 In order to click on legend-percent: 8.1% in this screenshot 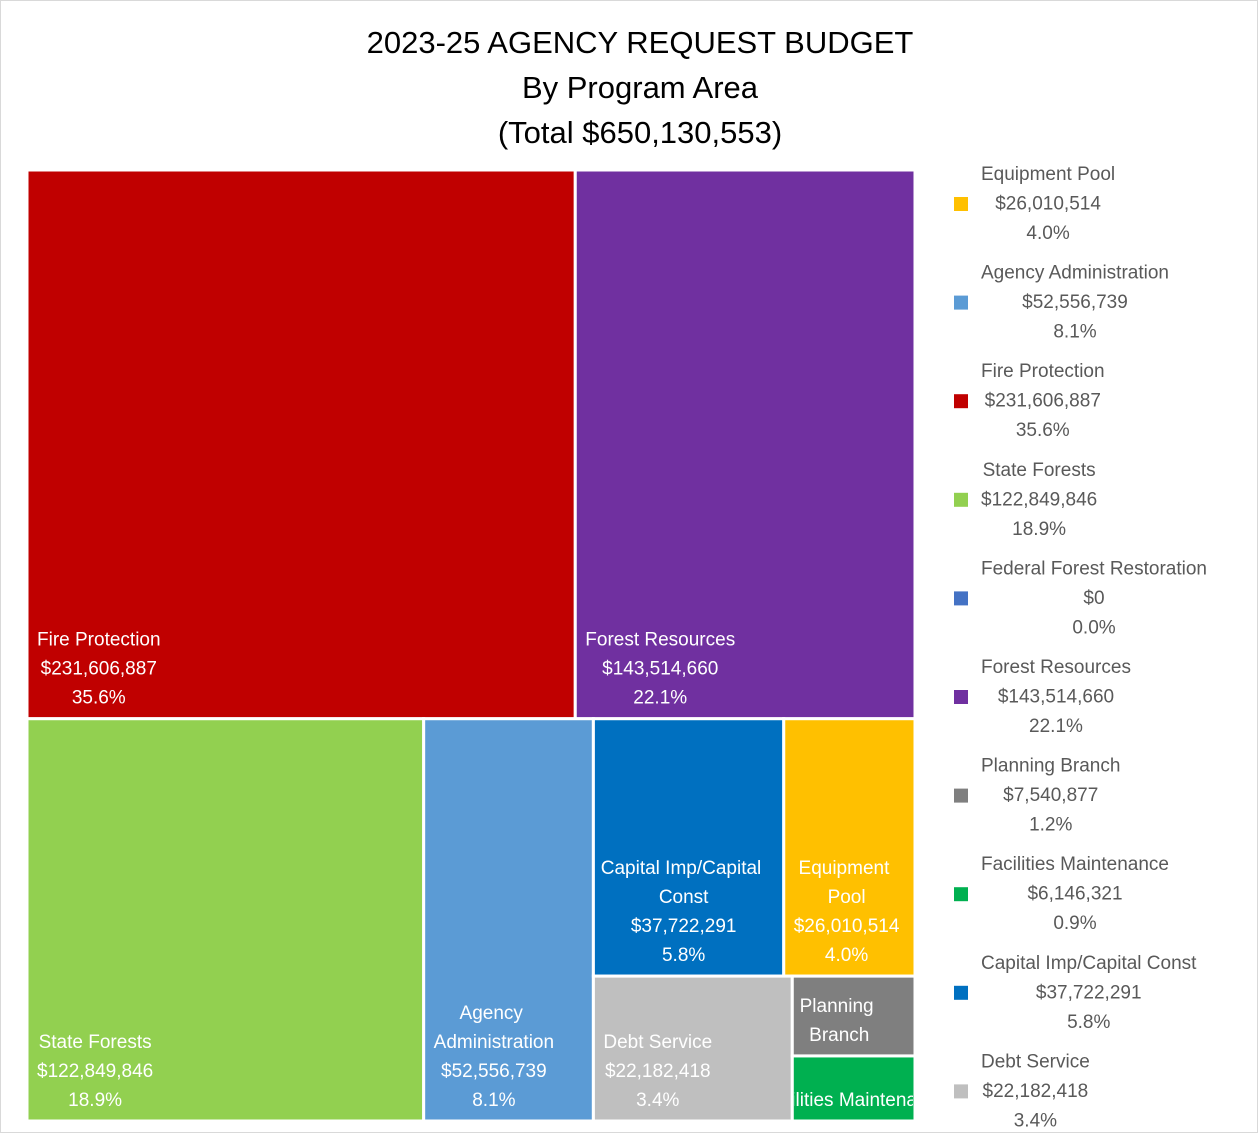, I will do `click(1074, 332)`.